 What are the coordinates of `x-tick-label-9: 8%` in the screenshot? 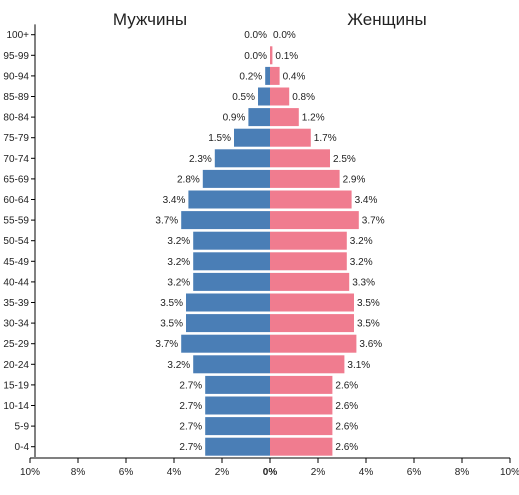 It's located at (462, 472).